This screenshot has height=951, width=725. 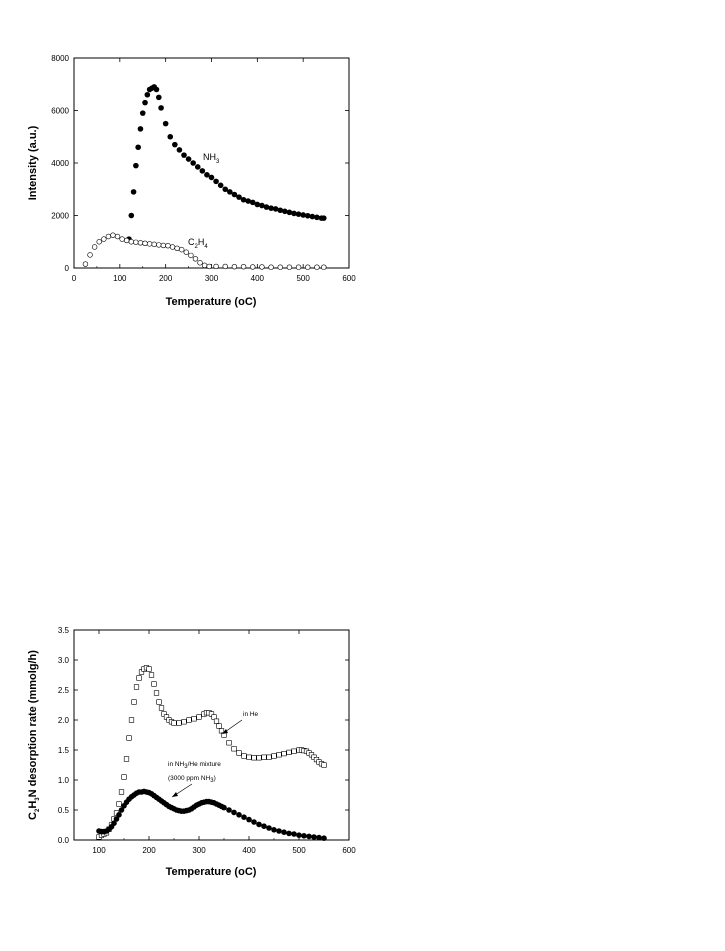 I want to click on y-tick-label: 2000, so click(x=60, y=216).